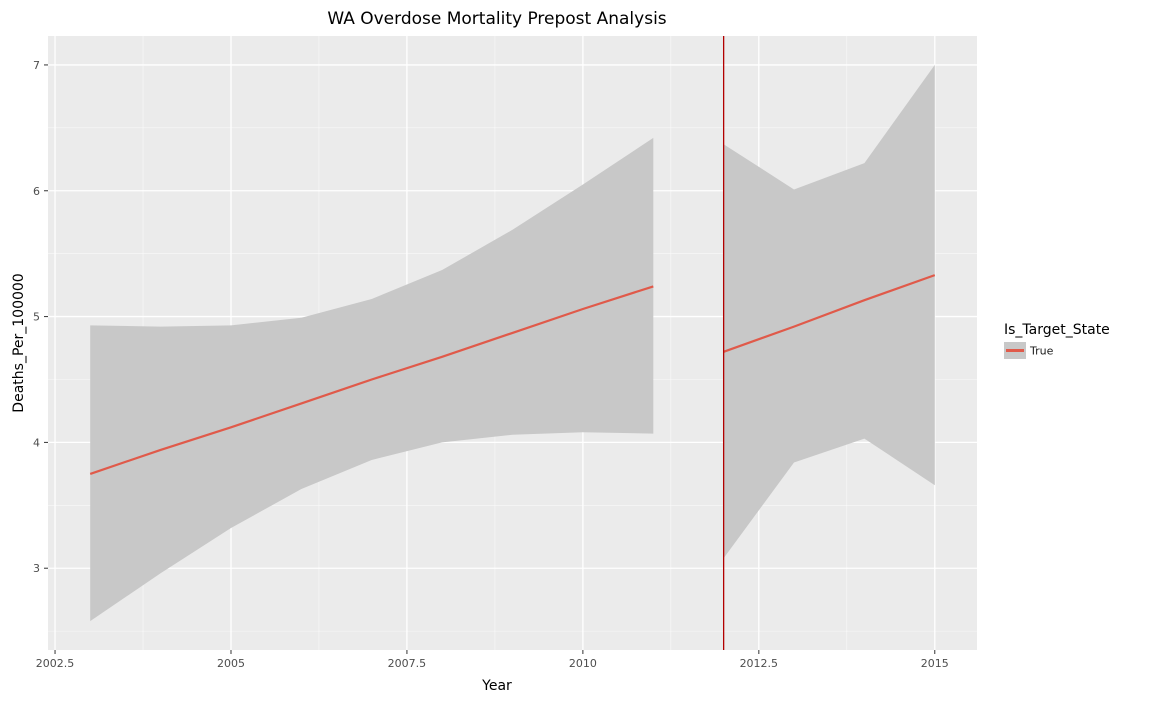  Describe the element at coordinates (583, 663) in the screenshot. I see `x-tick-label: 2010` at that location.